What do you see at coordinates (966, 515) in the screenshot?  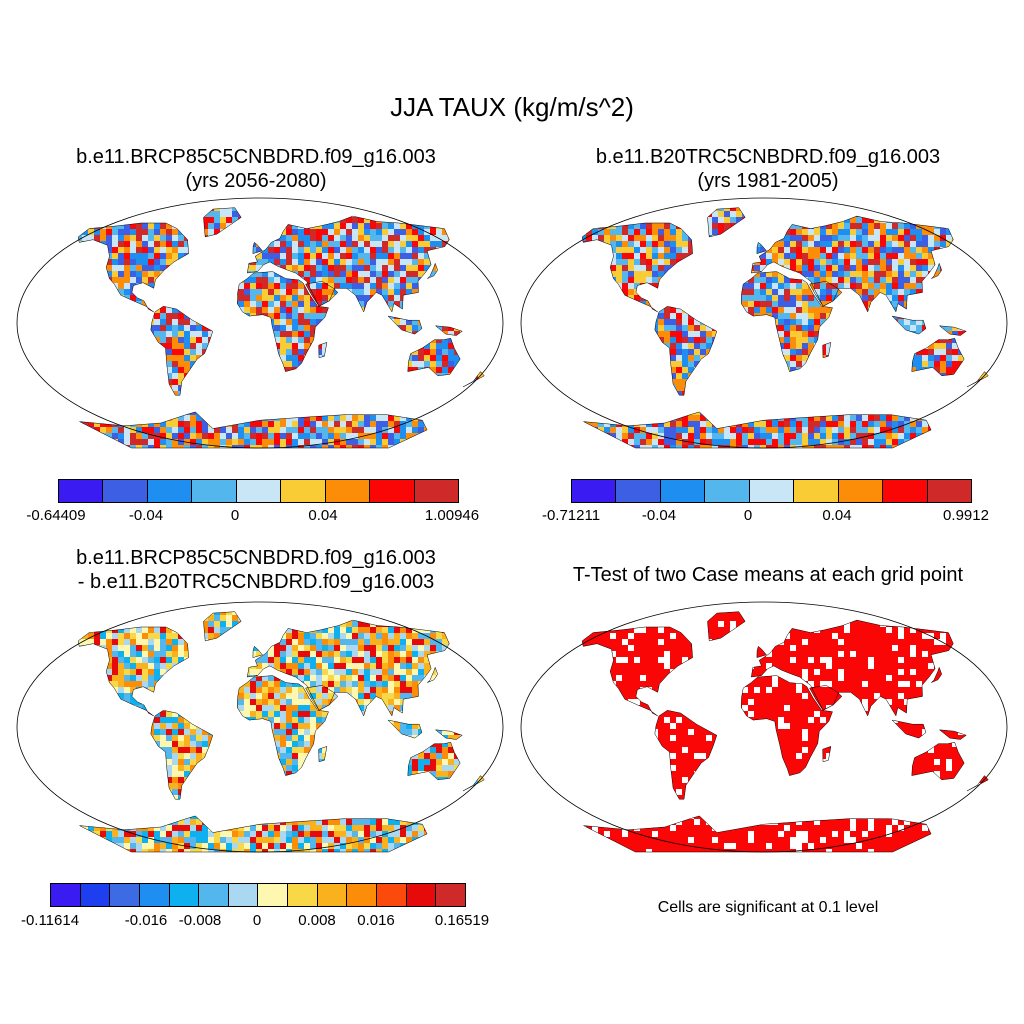 I see `colorbar-2-tick: 0.9912` at bounding box center [966, 515].